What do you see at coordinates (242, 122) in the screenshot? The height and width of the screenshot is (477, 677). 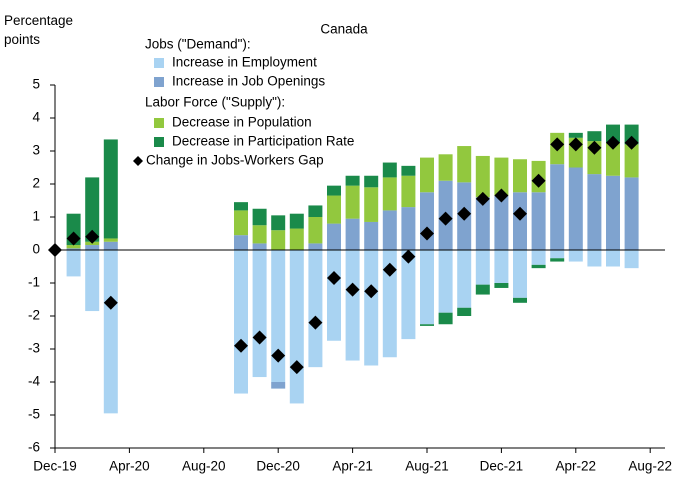 I see `legend-label: Decrease in Population` at bounding box center [242, 122].